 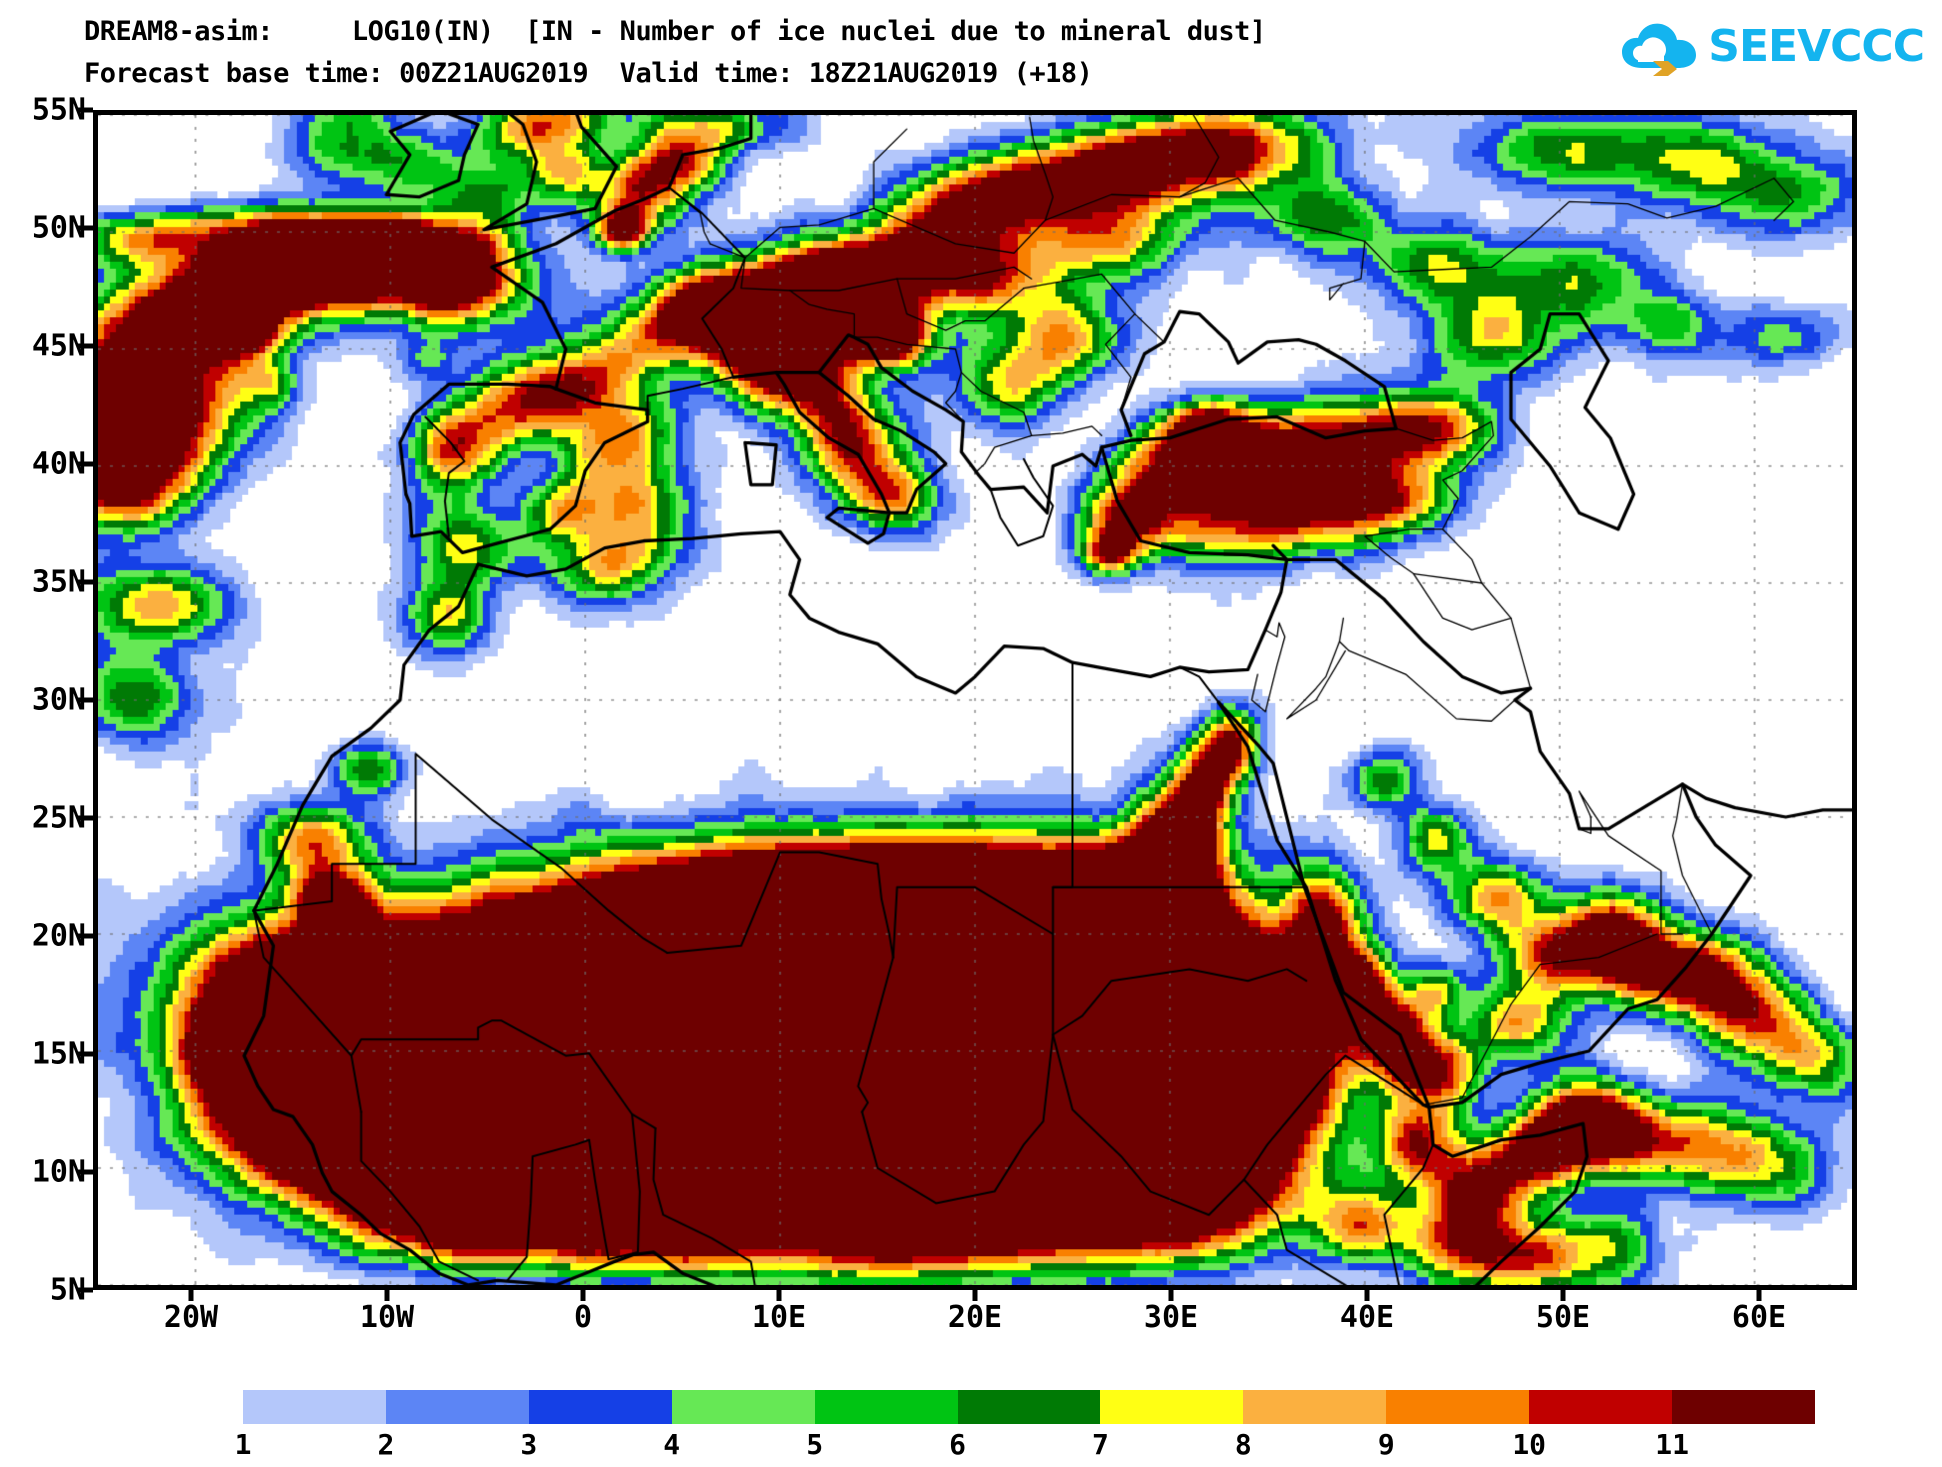 I want to click on x-axis-tick-label: 20W, so click(x=191, y=1317).